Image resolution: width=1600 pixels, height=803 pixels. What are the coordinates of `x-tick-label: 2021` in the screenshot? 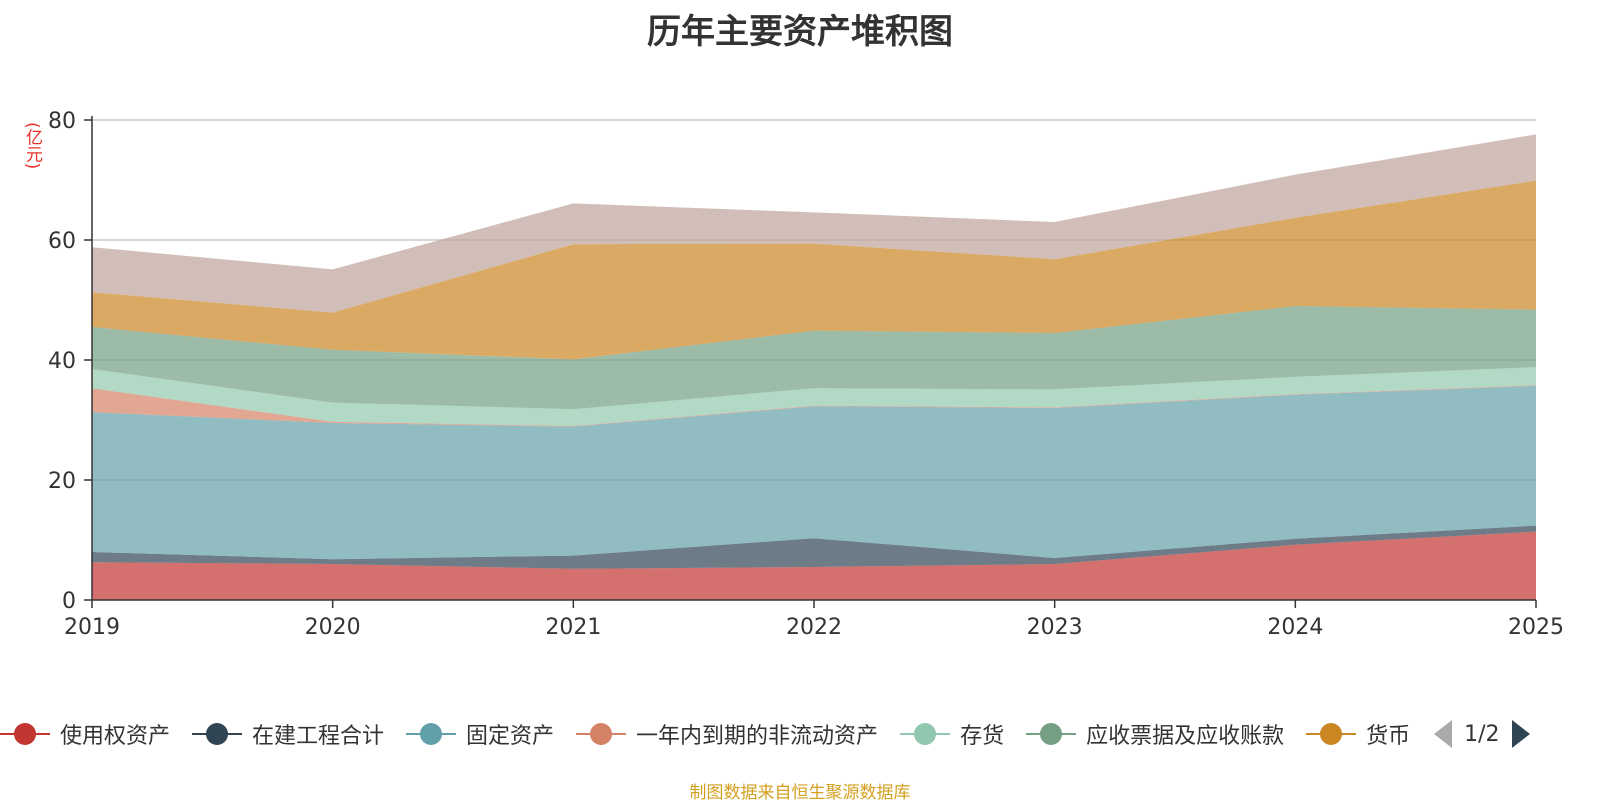 It's located at (573, 627).